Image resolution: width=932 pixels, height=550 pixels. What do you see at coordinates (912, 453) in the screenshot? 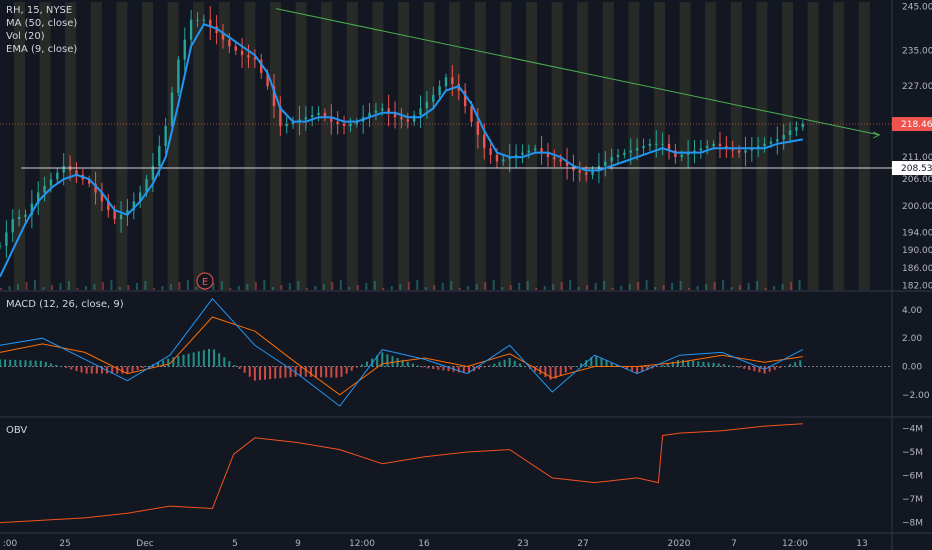
I see `obv-tick-label: −5M` at bounding box center [912, 453].